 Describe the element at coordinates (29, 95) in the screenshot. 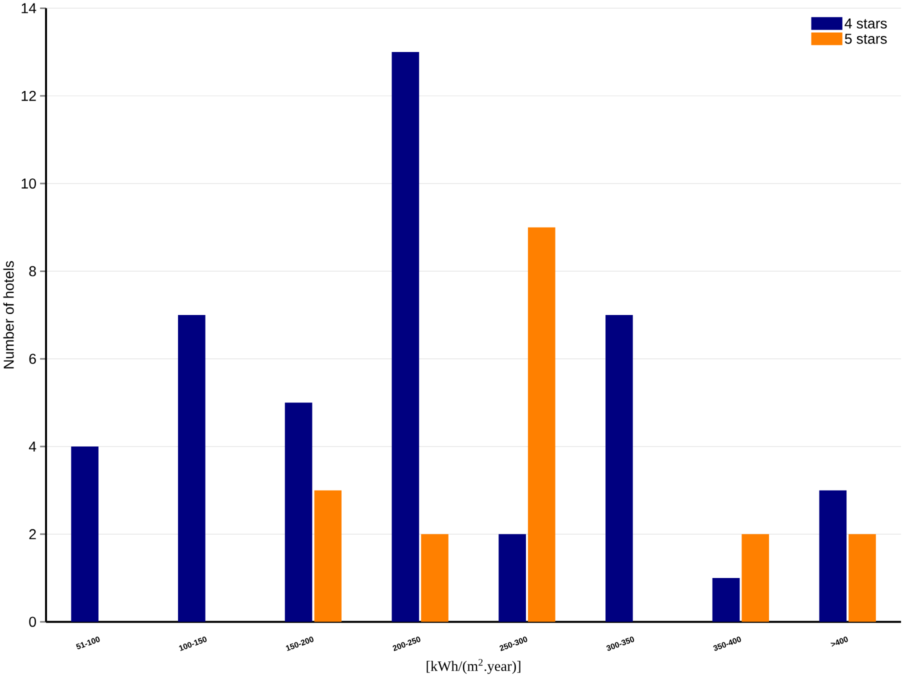

I see `y-tick-label: 12` at that location.